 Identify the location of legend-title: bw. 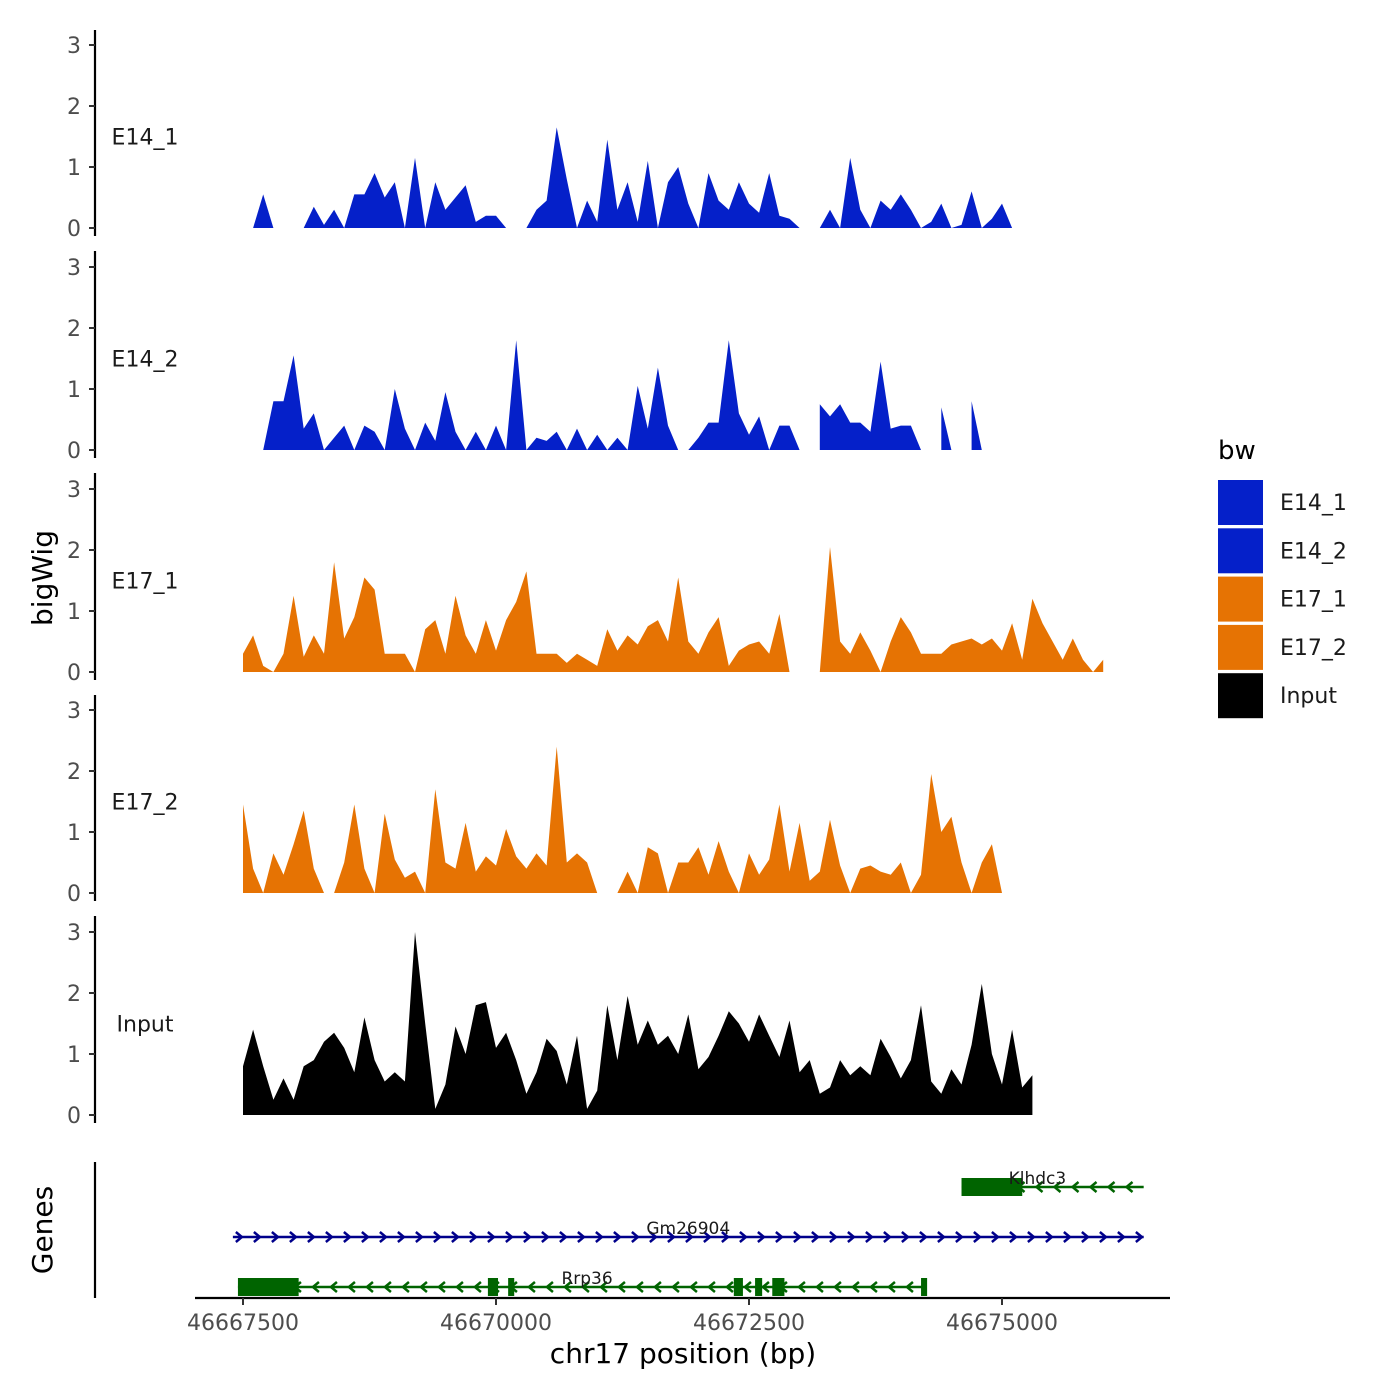
(1237, 451).